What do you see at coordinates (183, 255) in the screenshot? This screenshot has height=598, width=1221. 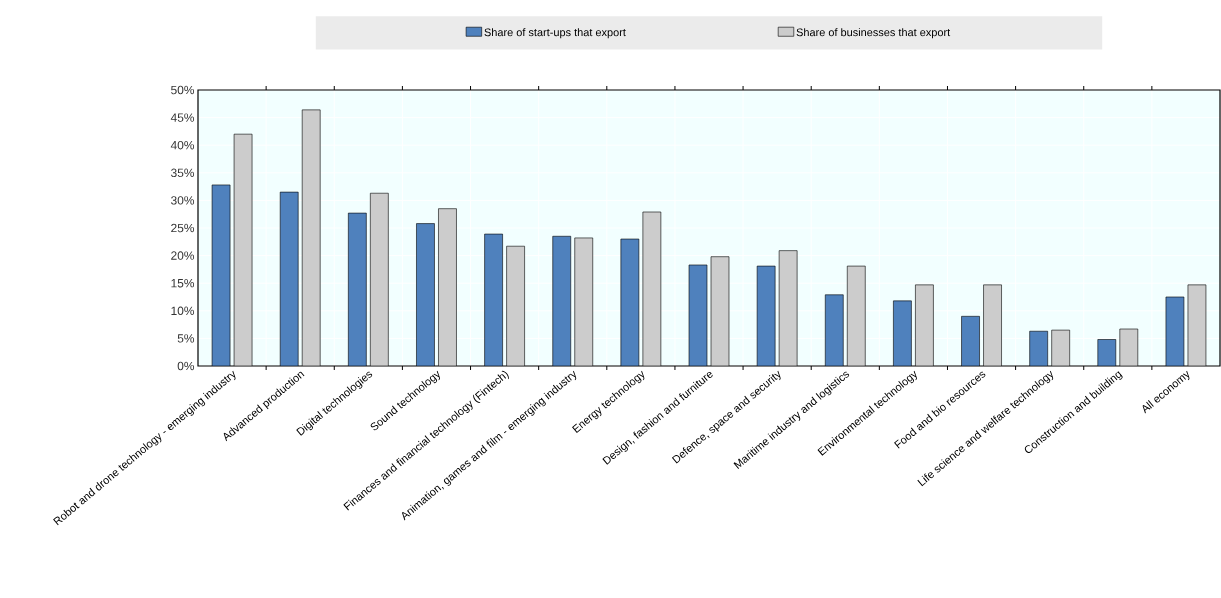 I see `y-tick-label: 20%` at bounding box center [183, 255].